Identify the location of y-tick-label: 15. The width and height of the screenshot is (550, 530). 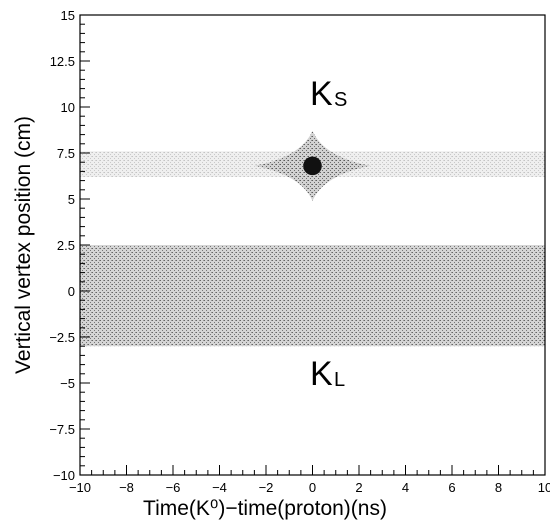
(68, 15).